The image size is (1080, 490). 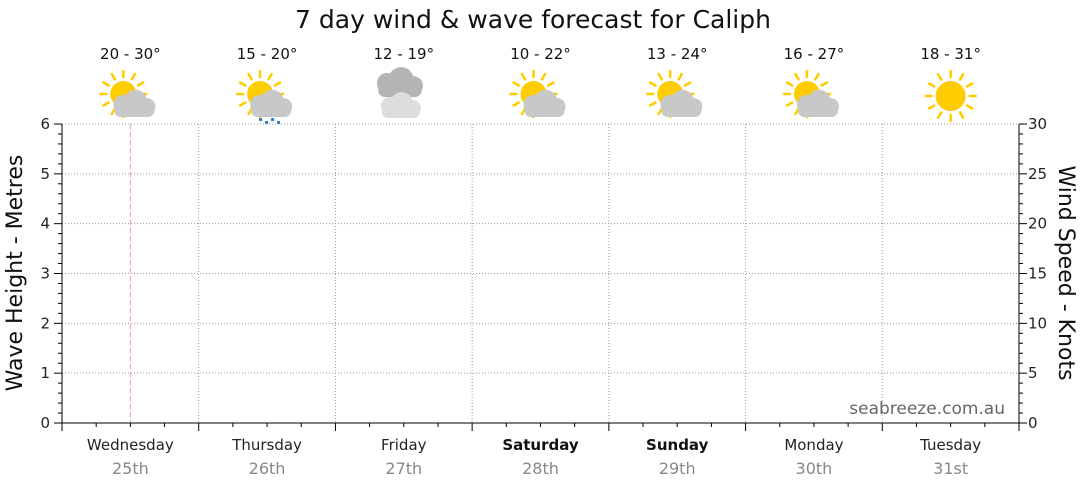 What do you see at coordinates (45, 373) in the screenshot?
I see `y-tick-label-left: 1` at bounding box center [45, 373].